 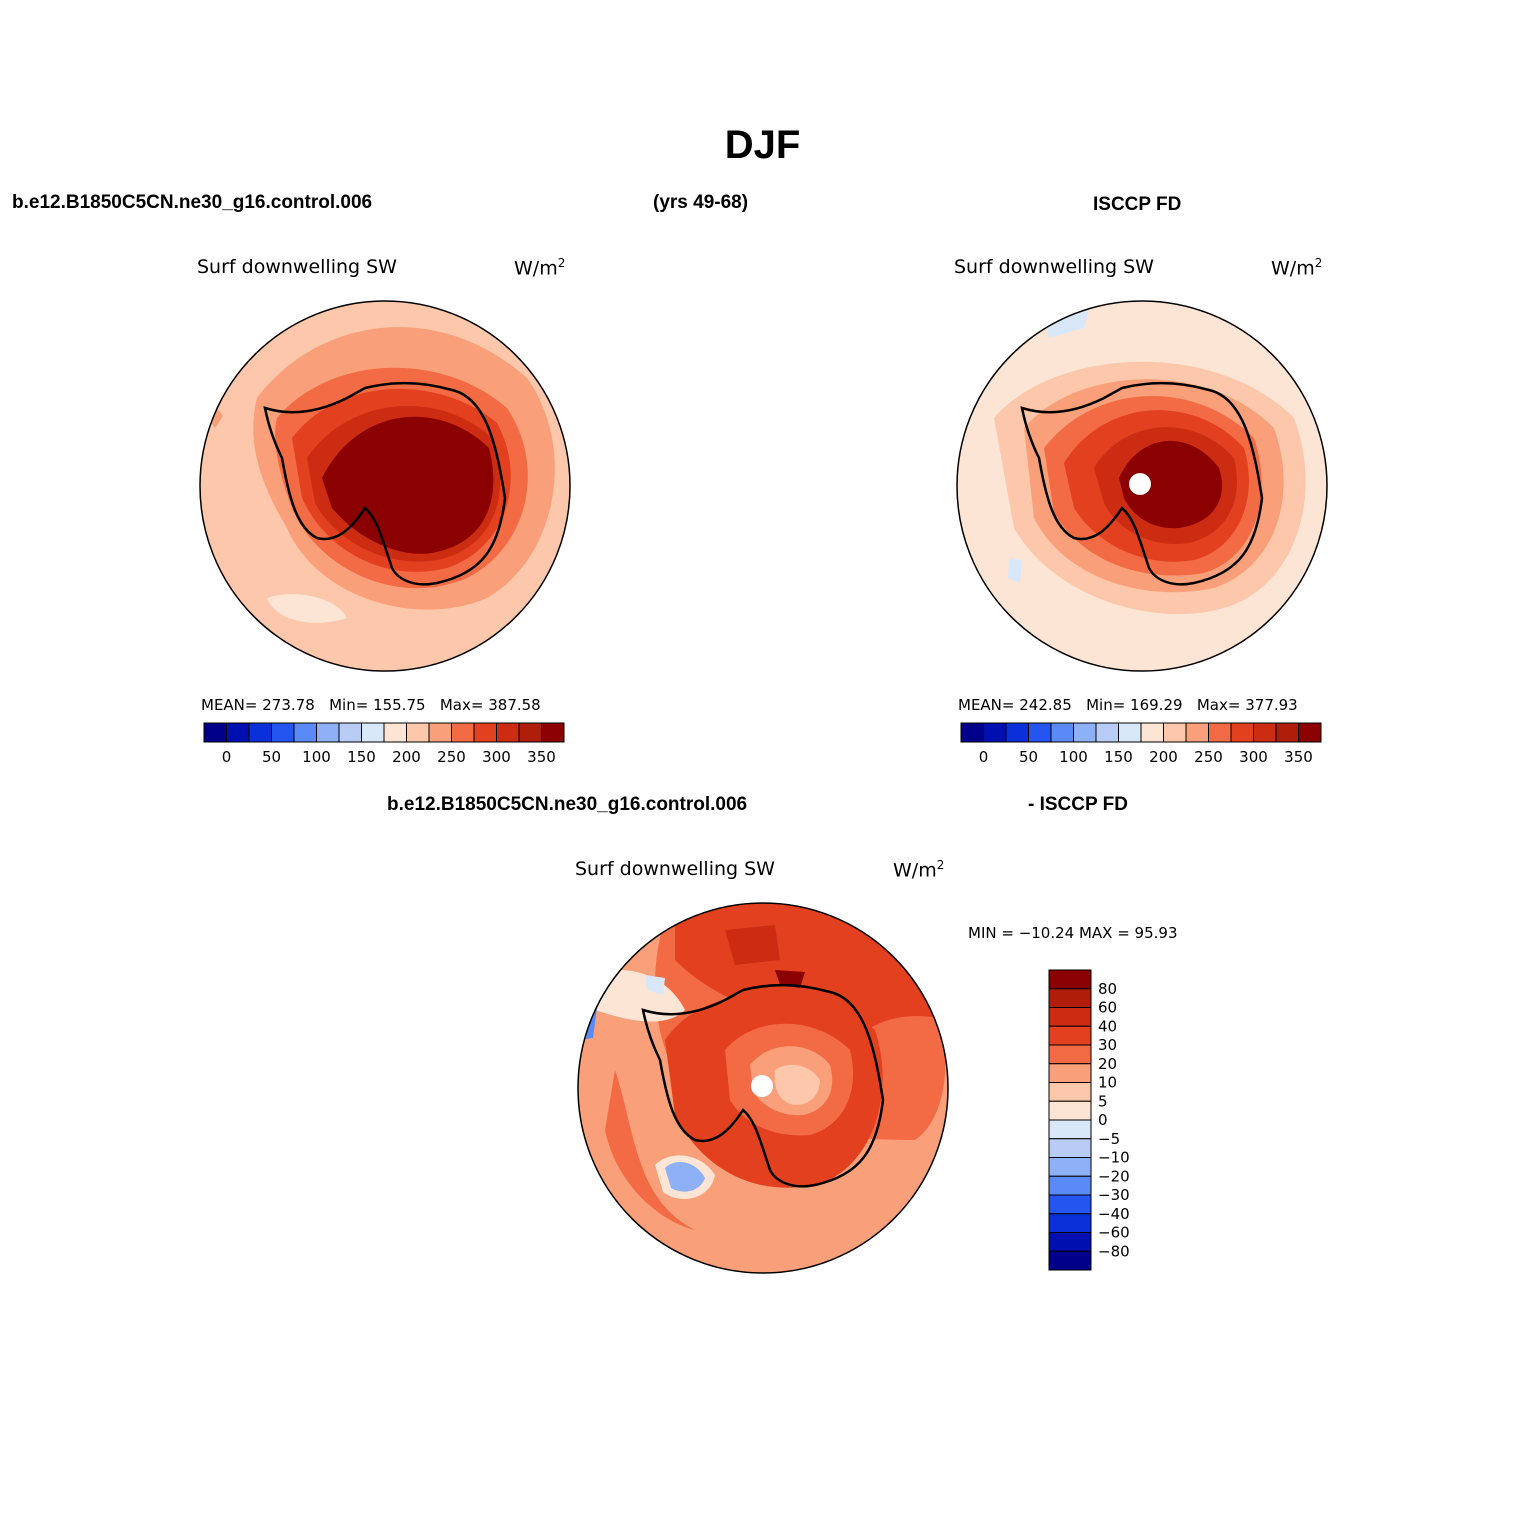 I want to click on obs-name-header: ISCCP FD, so click(x=1137, y=204).